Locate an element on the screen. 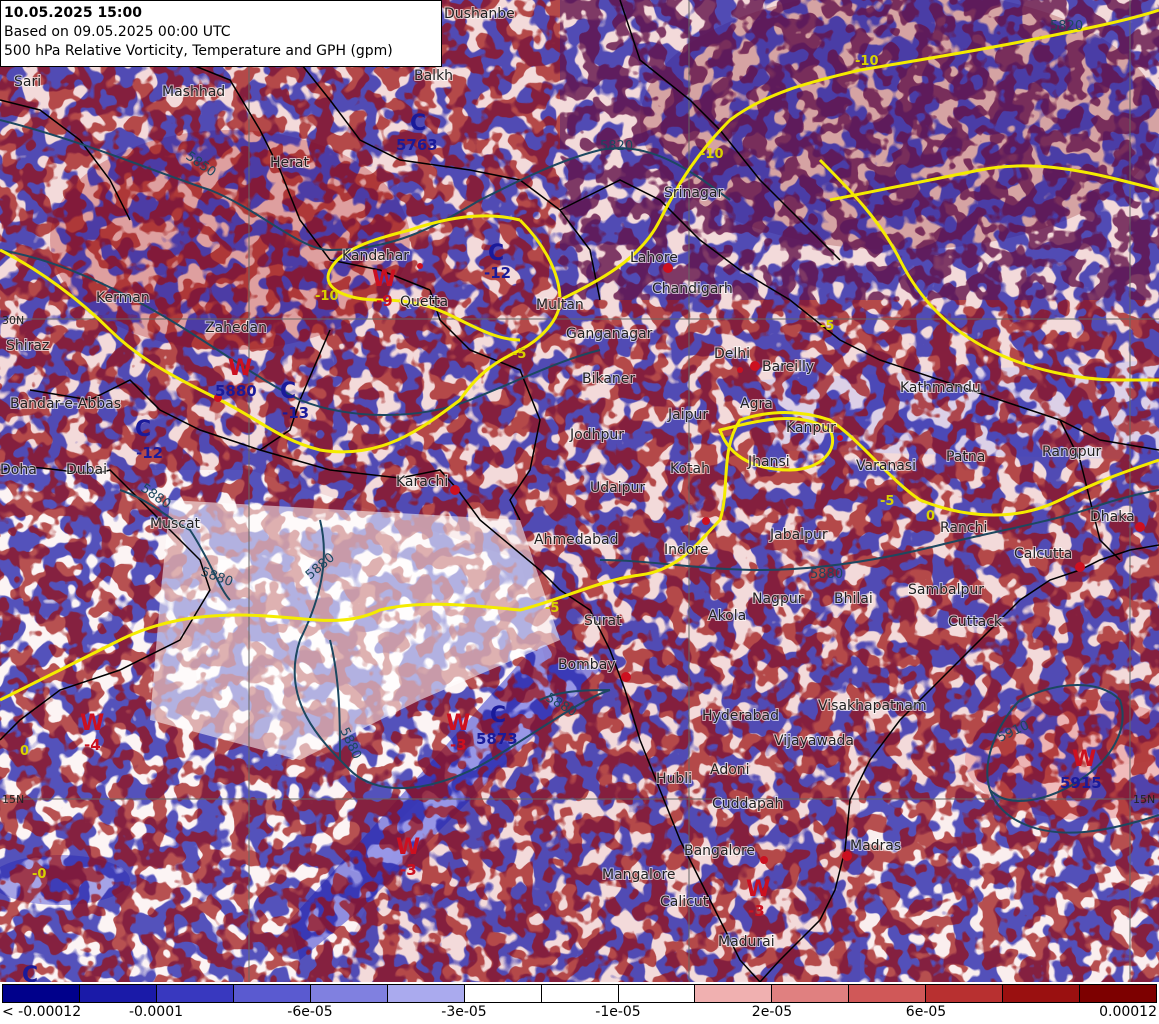 The width and height of the screenshot is (1159, 1024). place-mashhad: Mashhad is located at coordinates (193, 92).